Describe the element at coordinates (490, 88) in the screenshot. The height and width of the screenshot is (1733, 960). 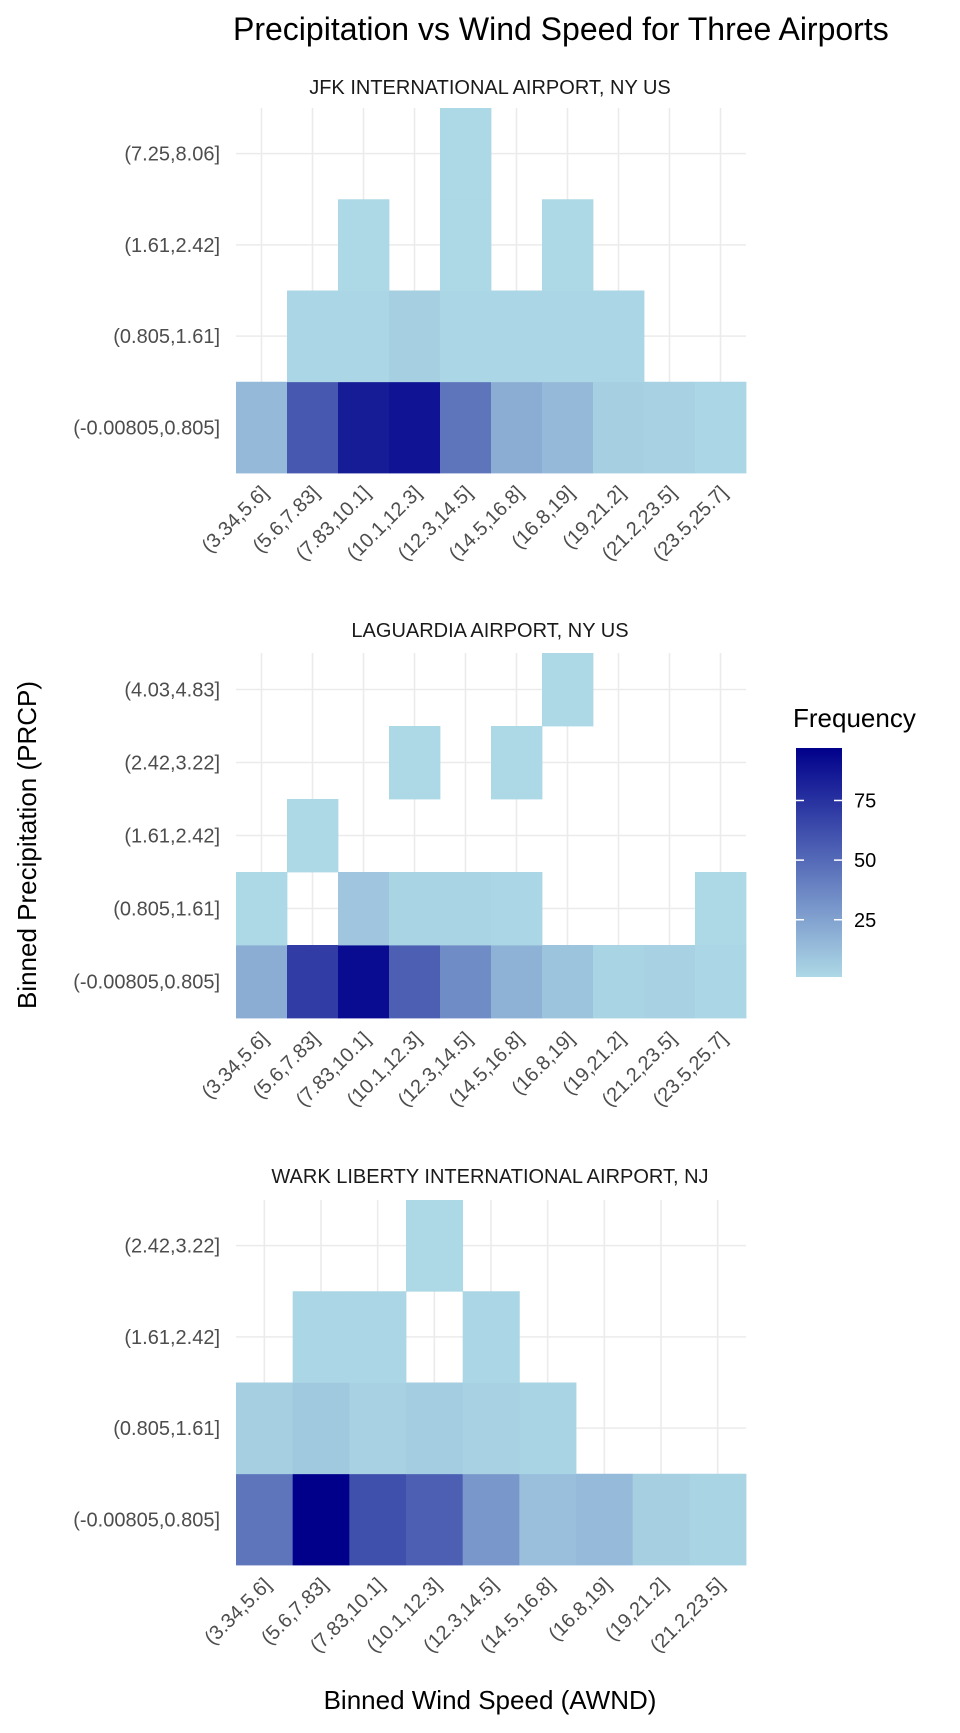
I see `panel-title: JFK INTERNATIONAL AIRPORT, NY US` at that location.